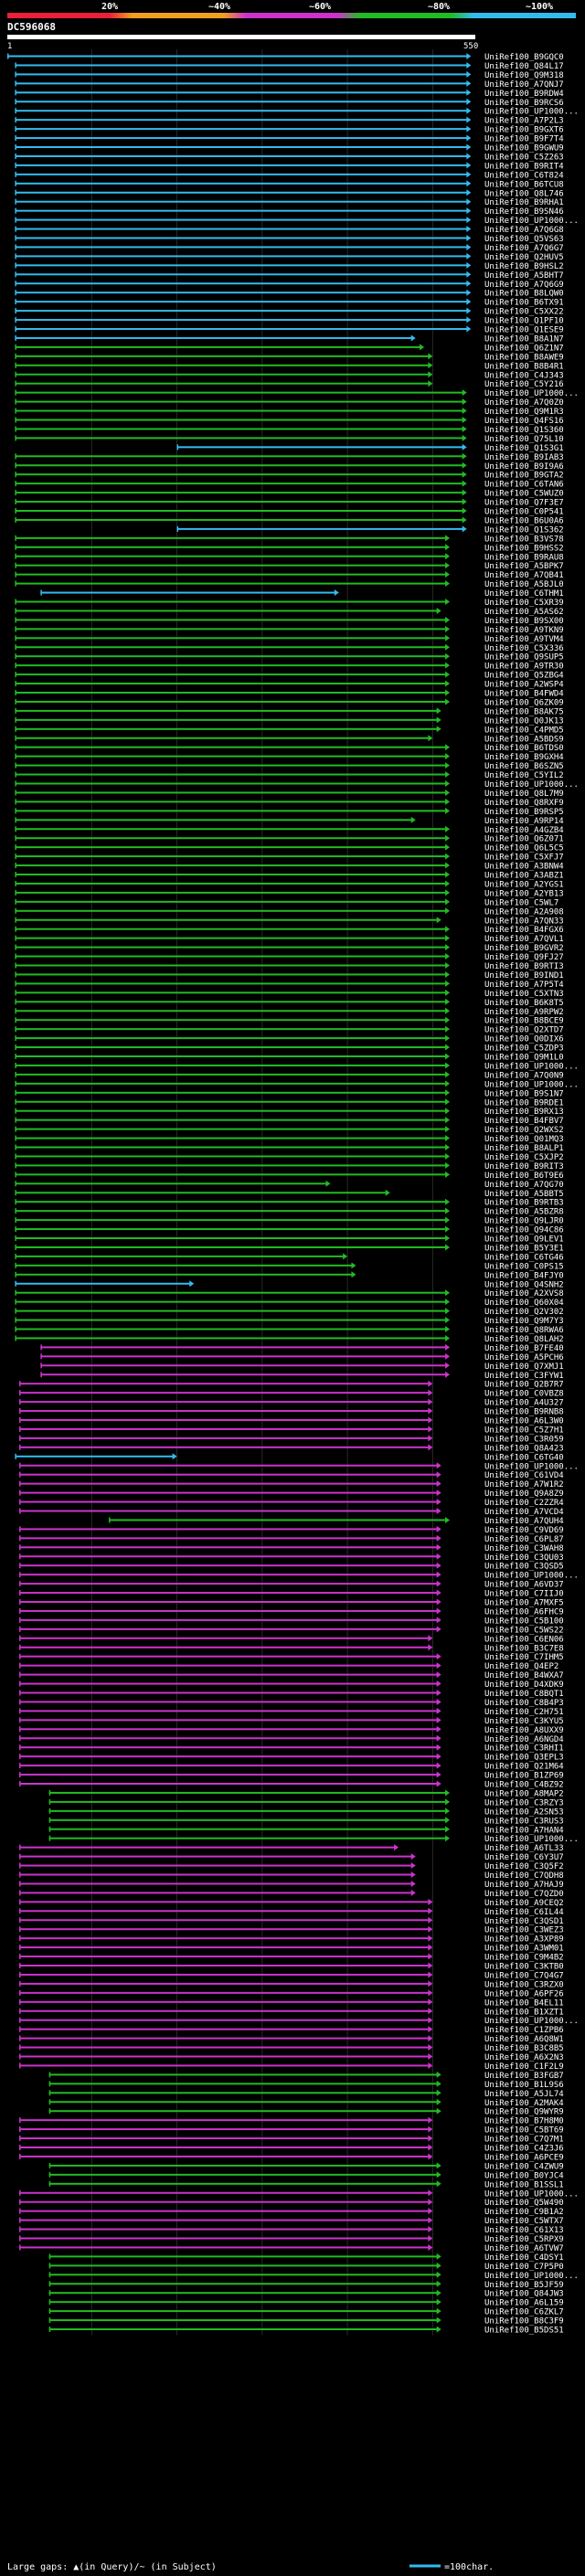 Image resolution: width=585 pixels, height=2576 pixels. I want to click on hit-label: UniRef100_A6VD37, so click(524, 1585).